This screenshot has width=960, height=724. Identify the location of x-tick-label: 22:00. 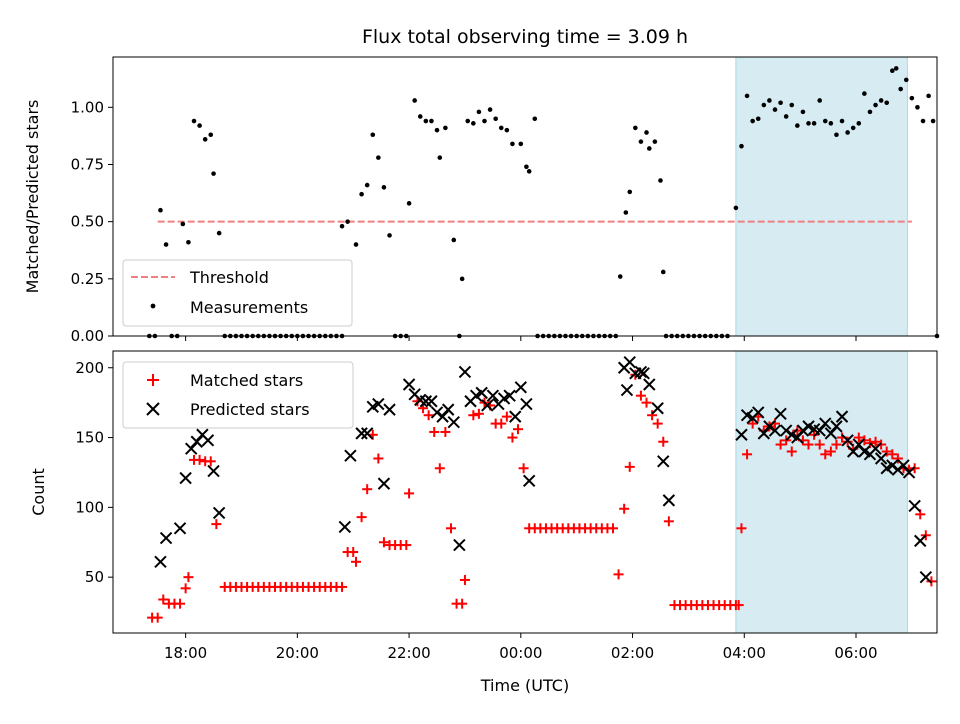
(408, 653).